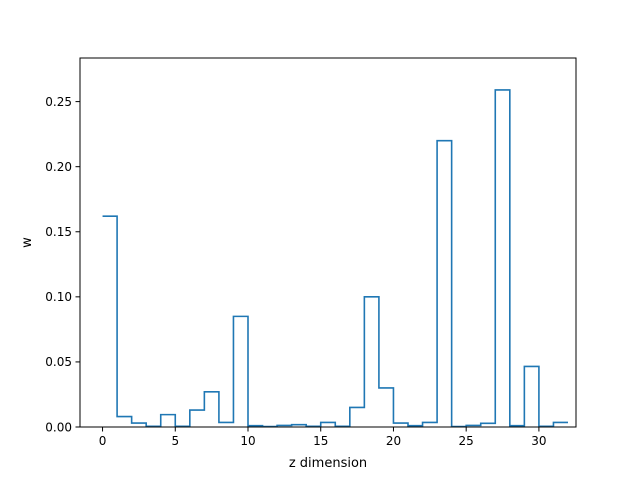  I want to click on y-tick-label: 0.15, so click(58, 232).